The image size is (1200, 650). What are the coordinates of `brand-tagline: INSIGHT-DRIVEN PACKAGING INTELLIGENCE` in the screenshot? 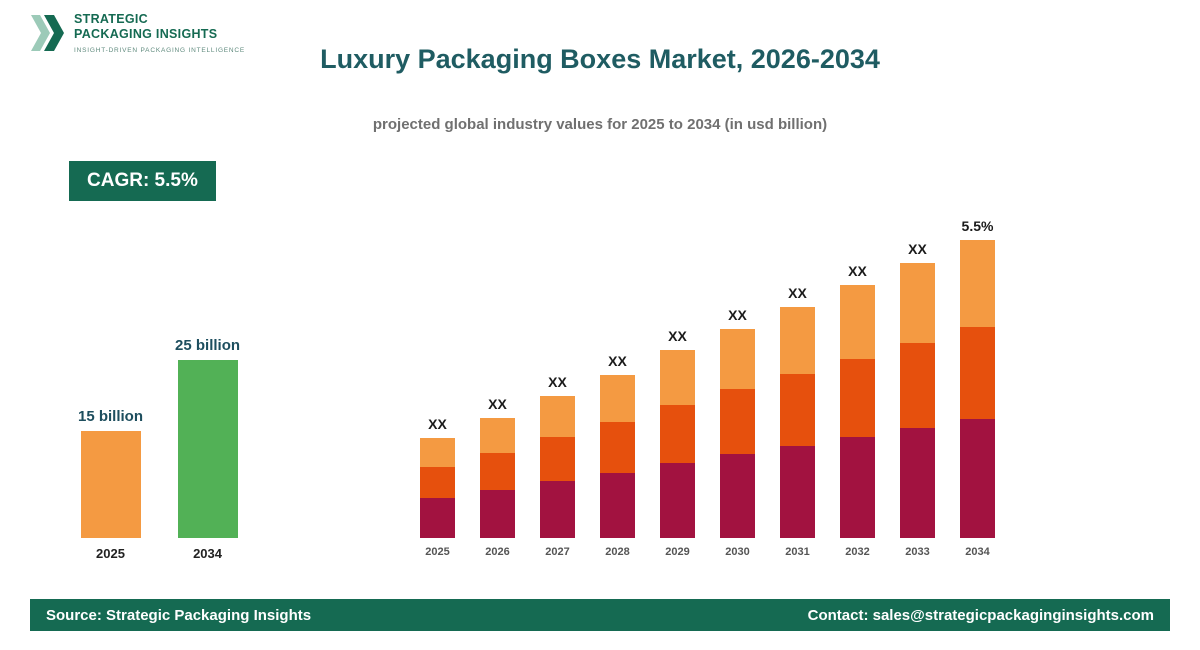 It's located at (160, 50).